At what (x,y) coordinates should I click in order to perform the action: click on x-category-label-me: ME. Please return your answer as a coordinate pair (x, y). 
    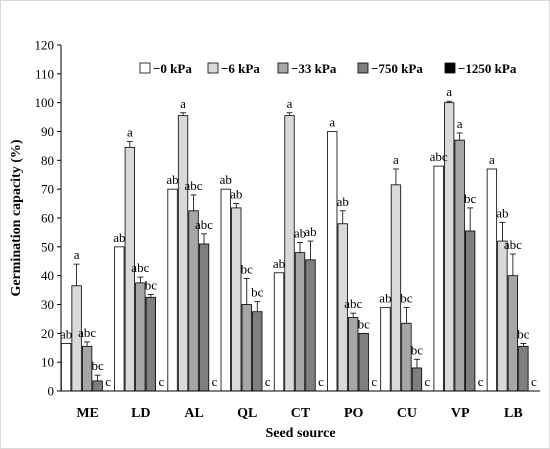
    Looking at the image, I should click on (87, 413).